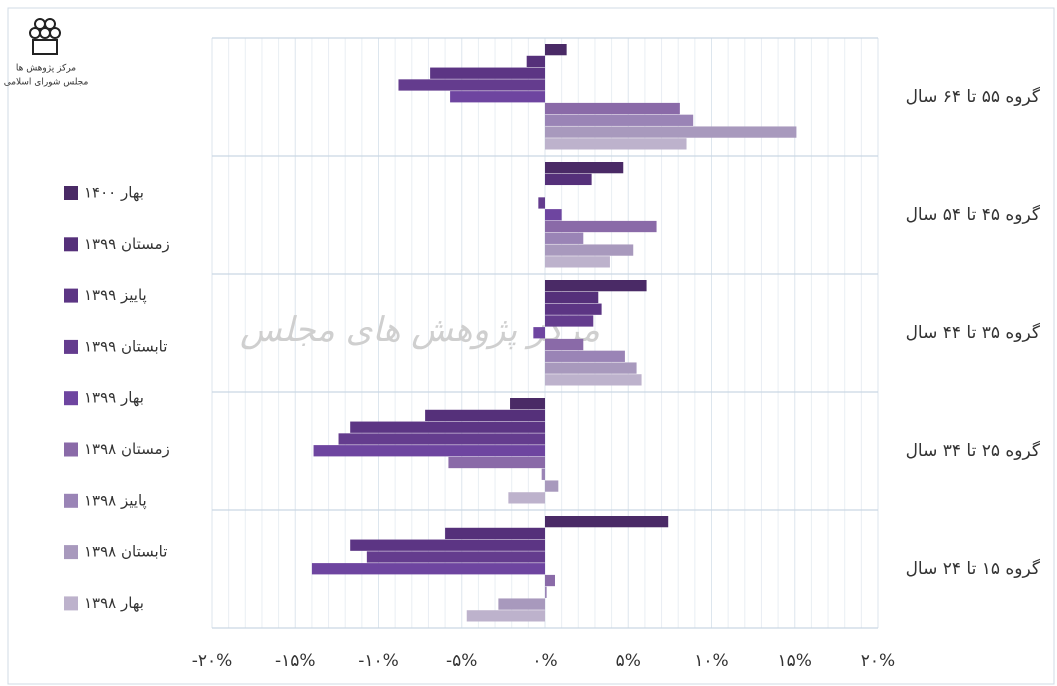 This screenshot has height=686, width=1057. I want to click on x-tick-label: -۱۰%, so click(378, 661).